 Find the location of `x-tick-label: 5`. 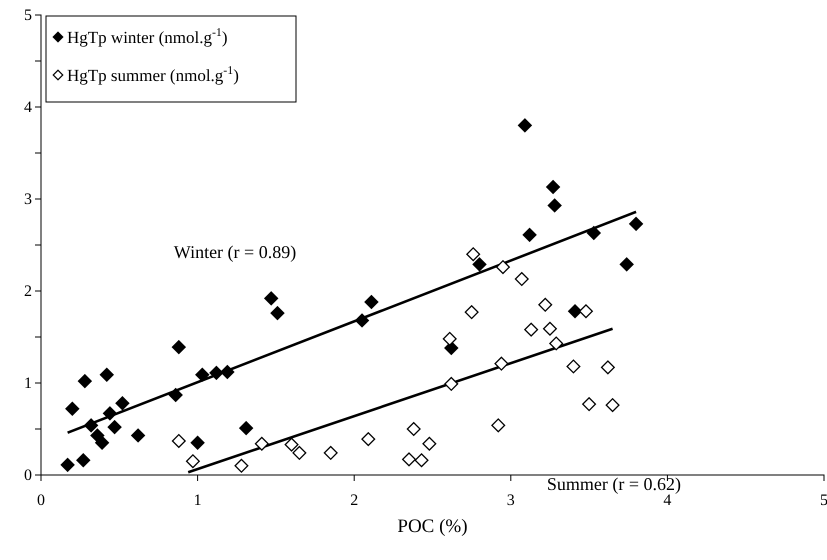

x-tick-label: 5 is located at coordinates (823, 500).